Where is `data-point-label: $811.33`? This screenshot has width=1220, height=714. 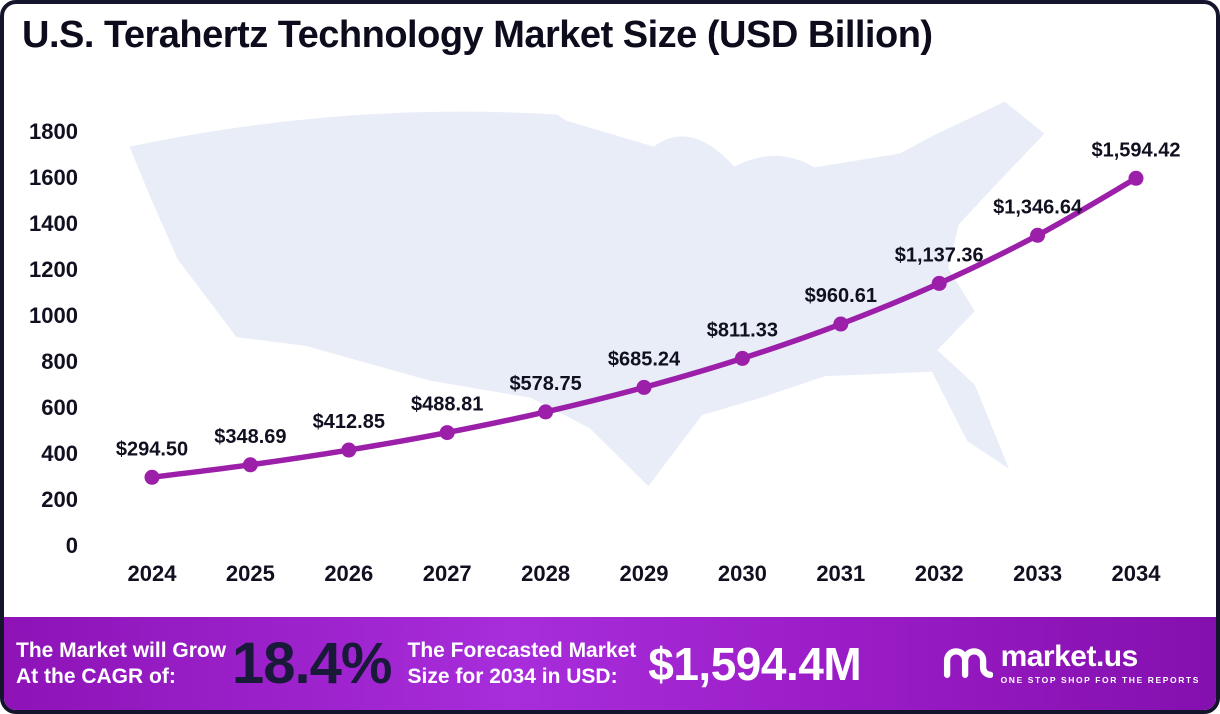 data-point-label: $811.33 is located at coordinates (742, 330).